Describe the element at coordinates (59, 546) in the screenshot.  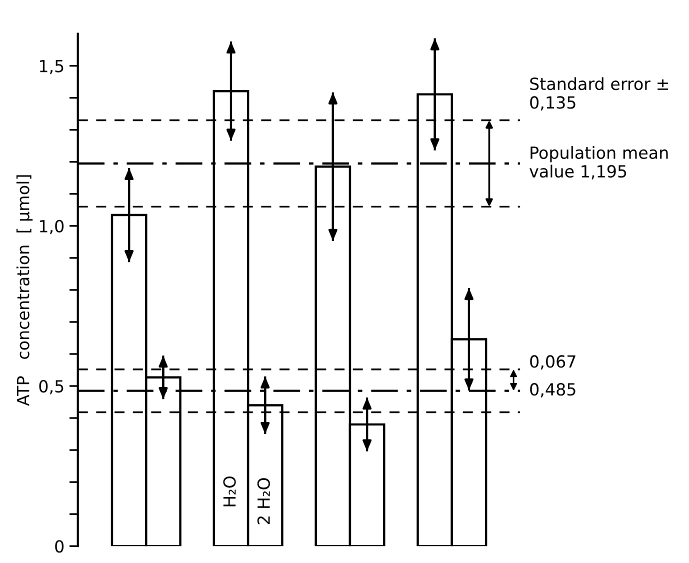
I see `y-tick-label: 0` at that location.